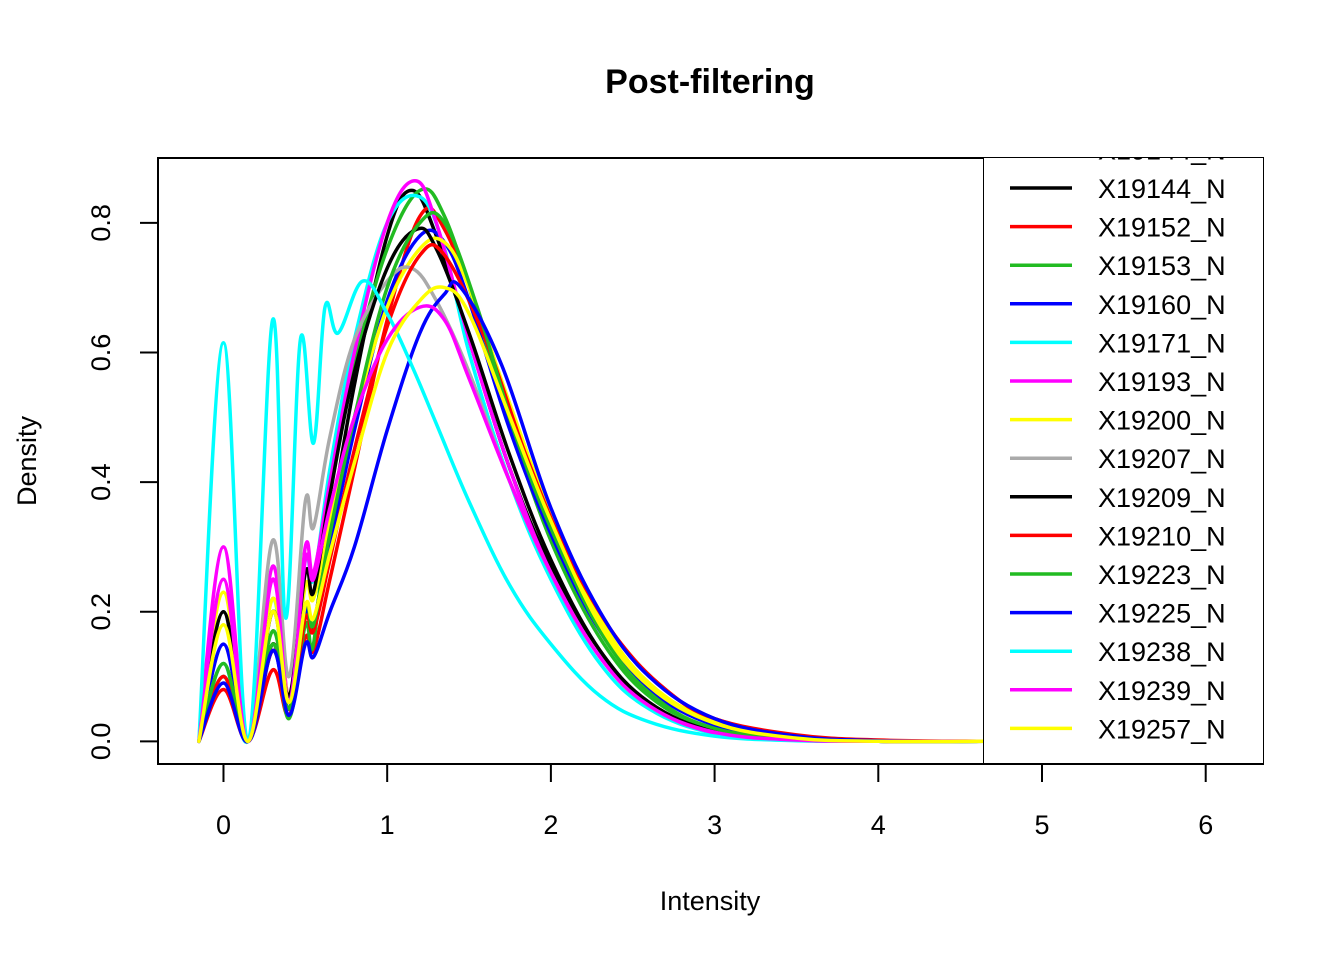  Describe the element at coordinates (1162, 421) in the screenshot. I see `legend-label: X19200_N` at that location.